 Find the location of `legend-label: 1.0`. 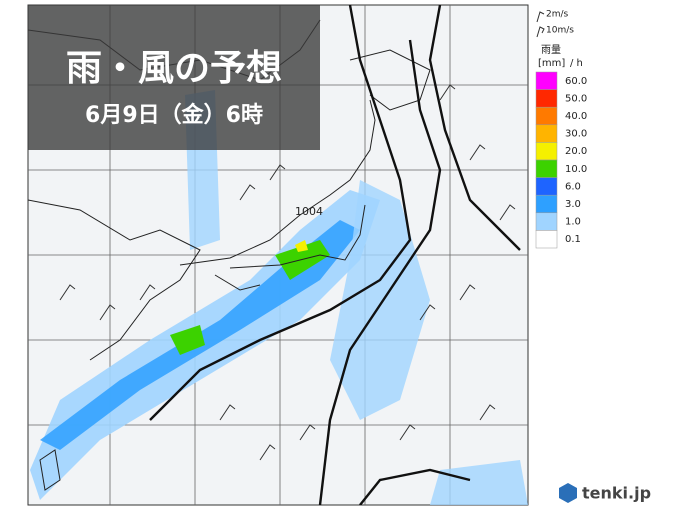

legend-label: 1.0 is located at coordinates (573, 222).